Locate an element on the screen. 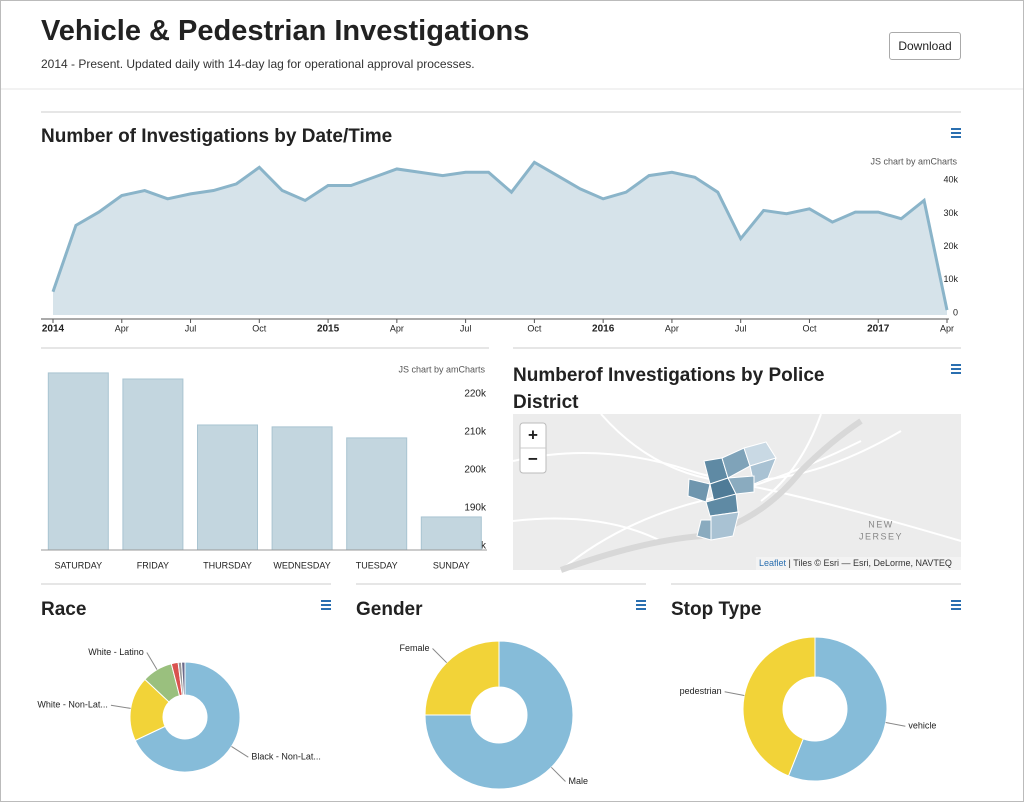 Image resolution: width=1024 pixels, height=802 pixels. chart-title: Number of Investigations by Date/Time is located at coordinates (217, 136).